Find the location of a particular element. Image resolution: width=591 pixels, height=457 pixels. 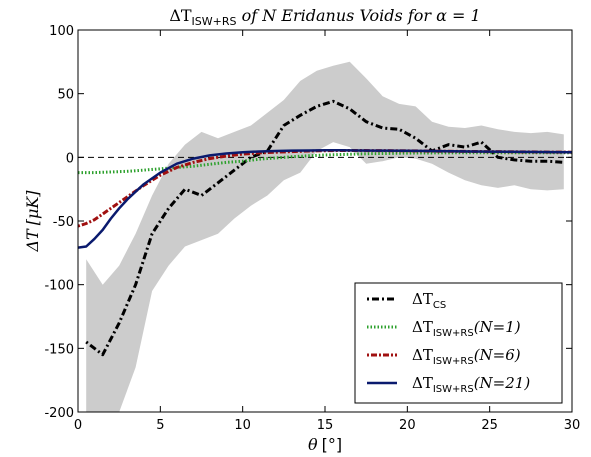

y-axis-label: ΔT [μK] is located at coordinates (32, 221).